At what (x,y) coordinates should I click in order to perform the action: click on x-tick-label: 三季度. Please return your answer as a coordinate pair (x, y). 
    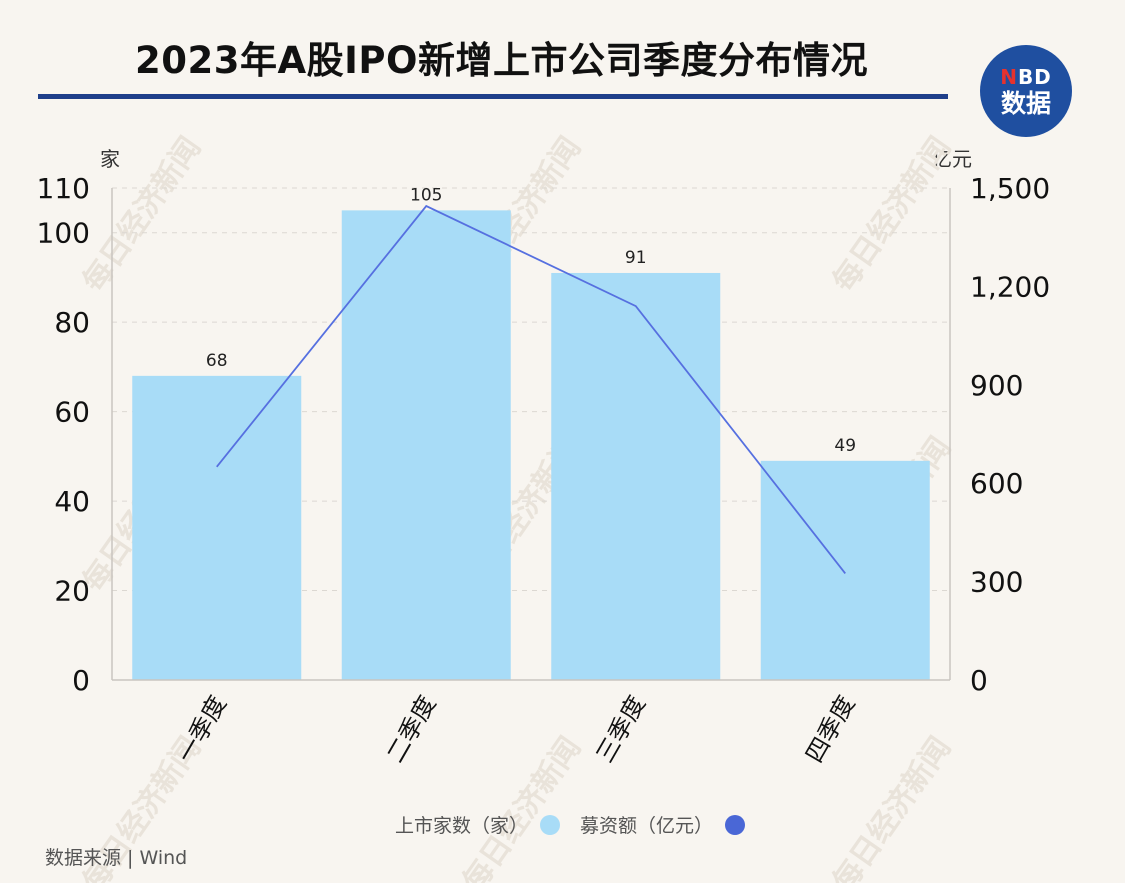
    Looking at the image, I should click on (621, 729).